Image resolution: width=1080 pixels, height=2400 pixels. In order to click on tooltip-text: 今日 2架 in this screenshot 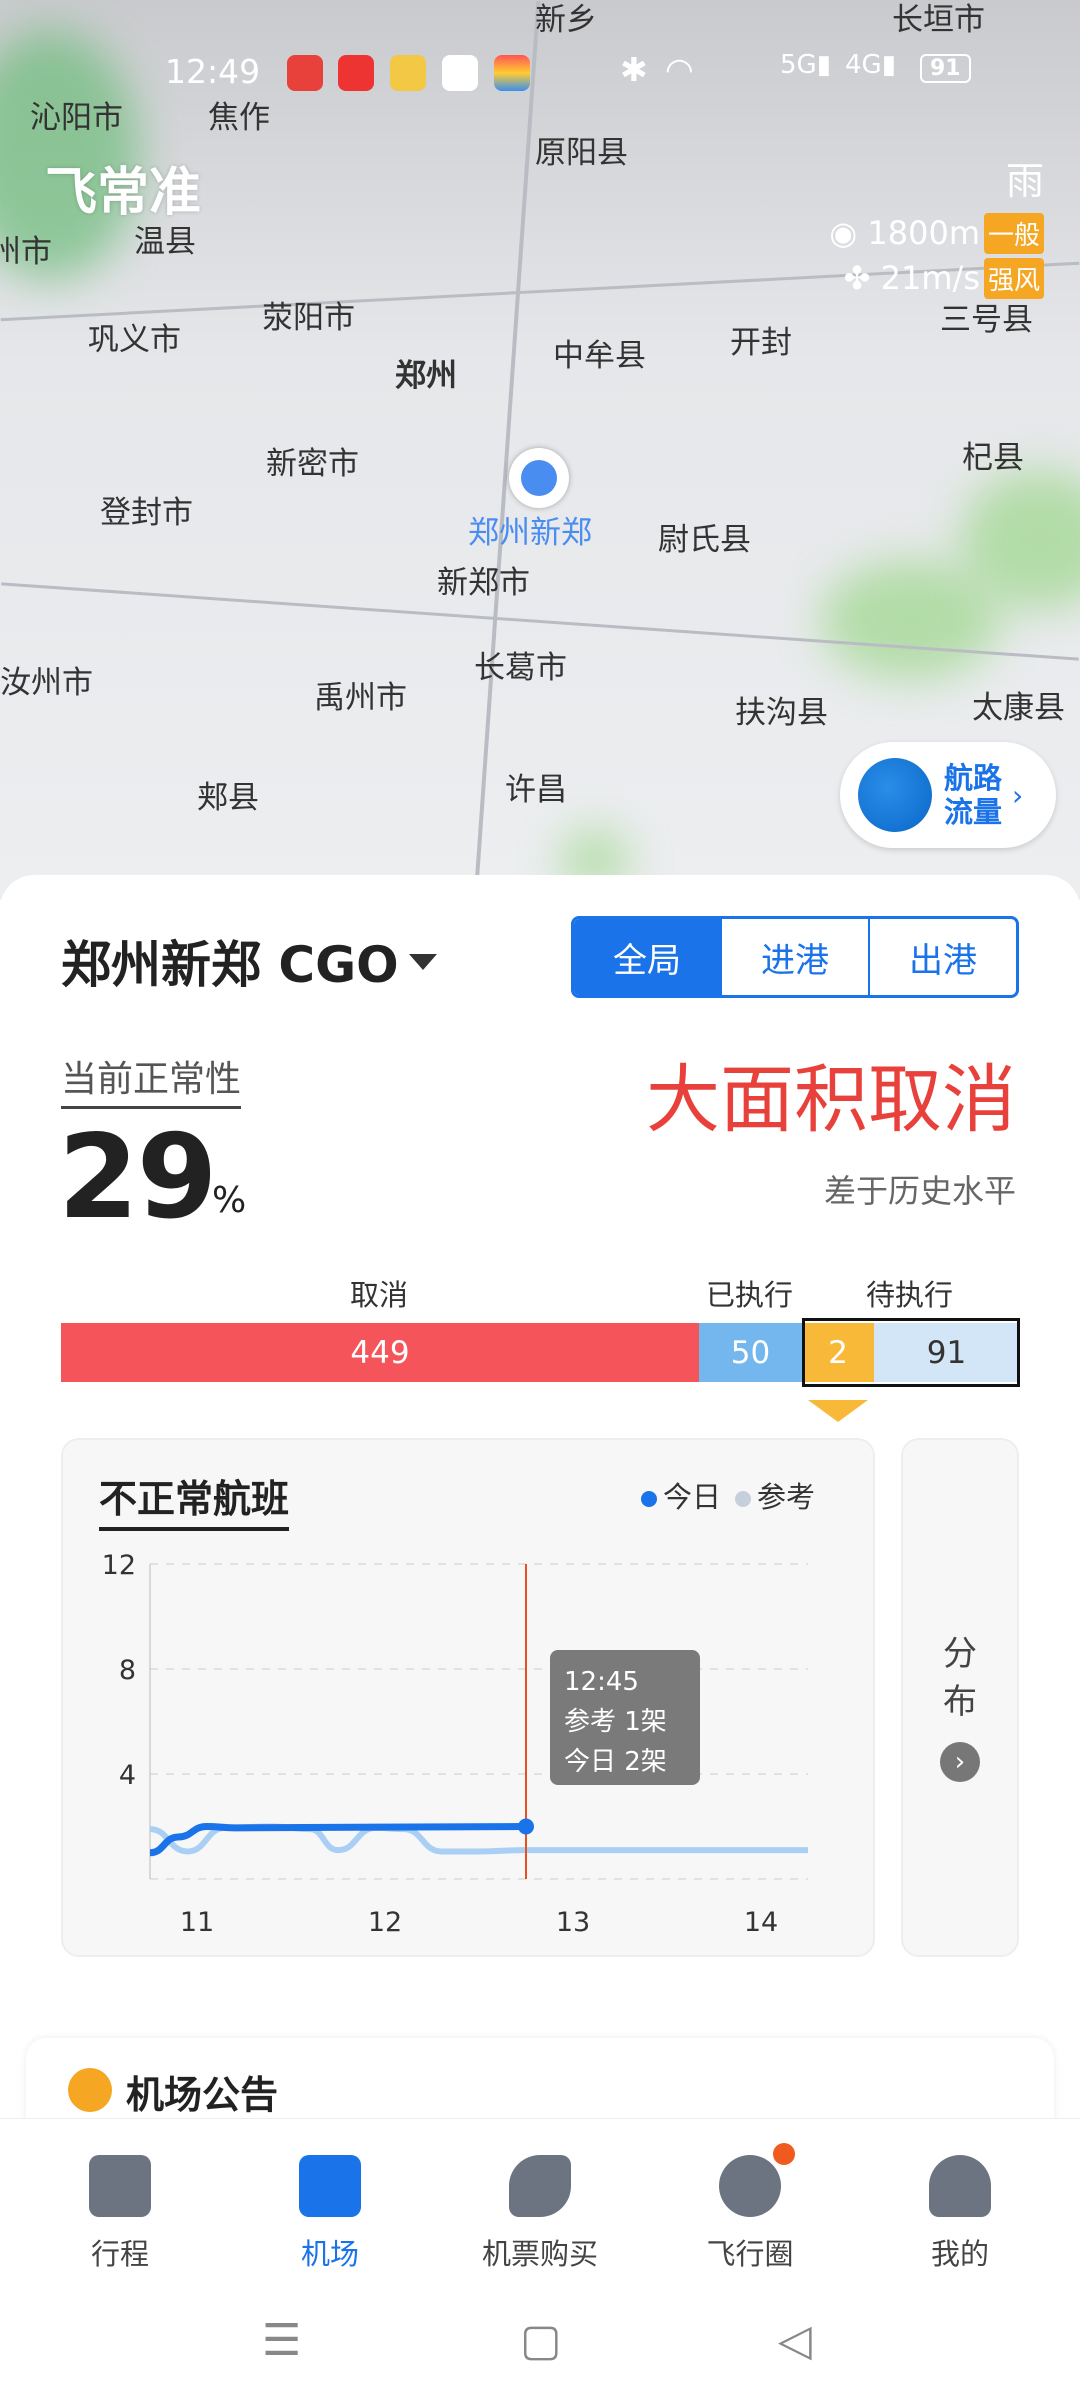, I will do `click(615, 1762)`.